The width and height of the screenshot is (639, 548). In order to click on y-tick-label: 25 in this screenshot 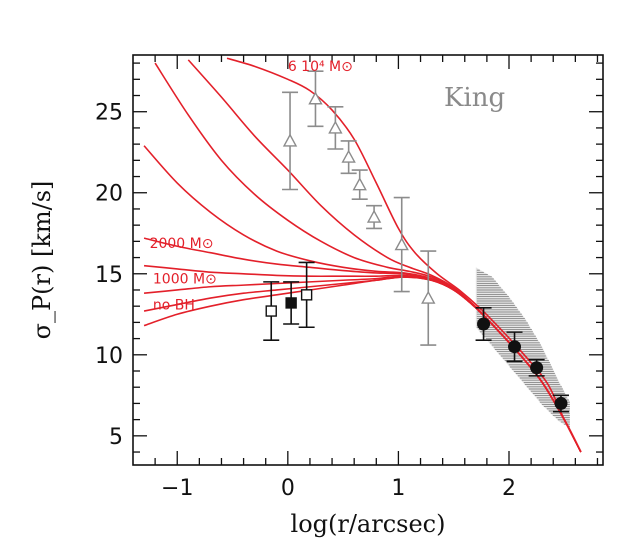, I will do `click(109, 113)`.